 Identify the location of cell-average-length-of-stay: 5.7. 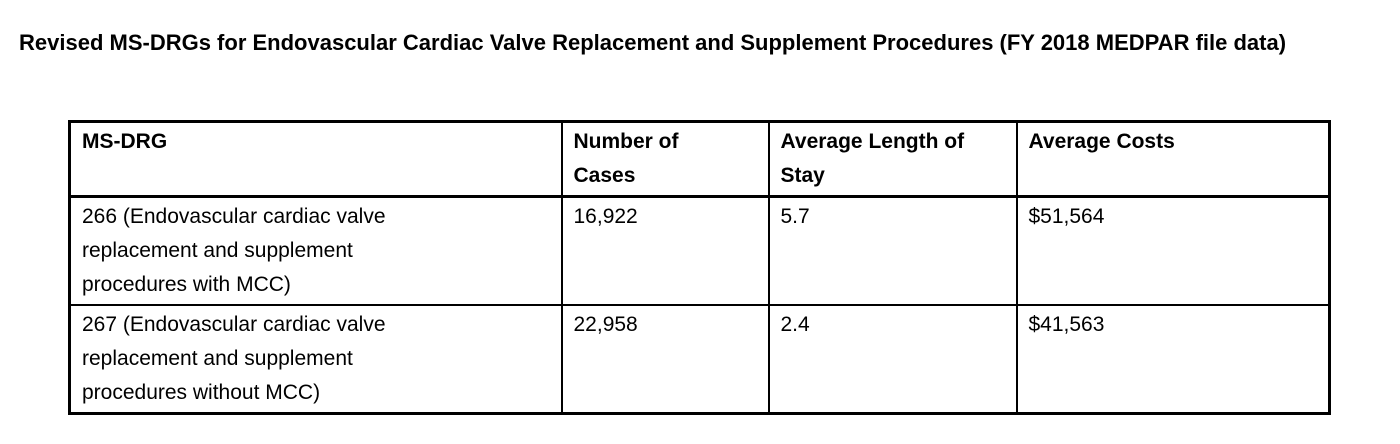
(892, 250).